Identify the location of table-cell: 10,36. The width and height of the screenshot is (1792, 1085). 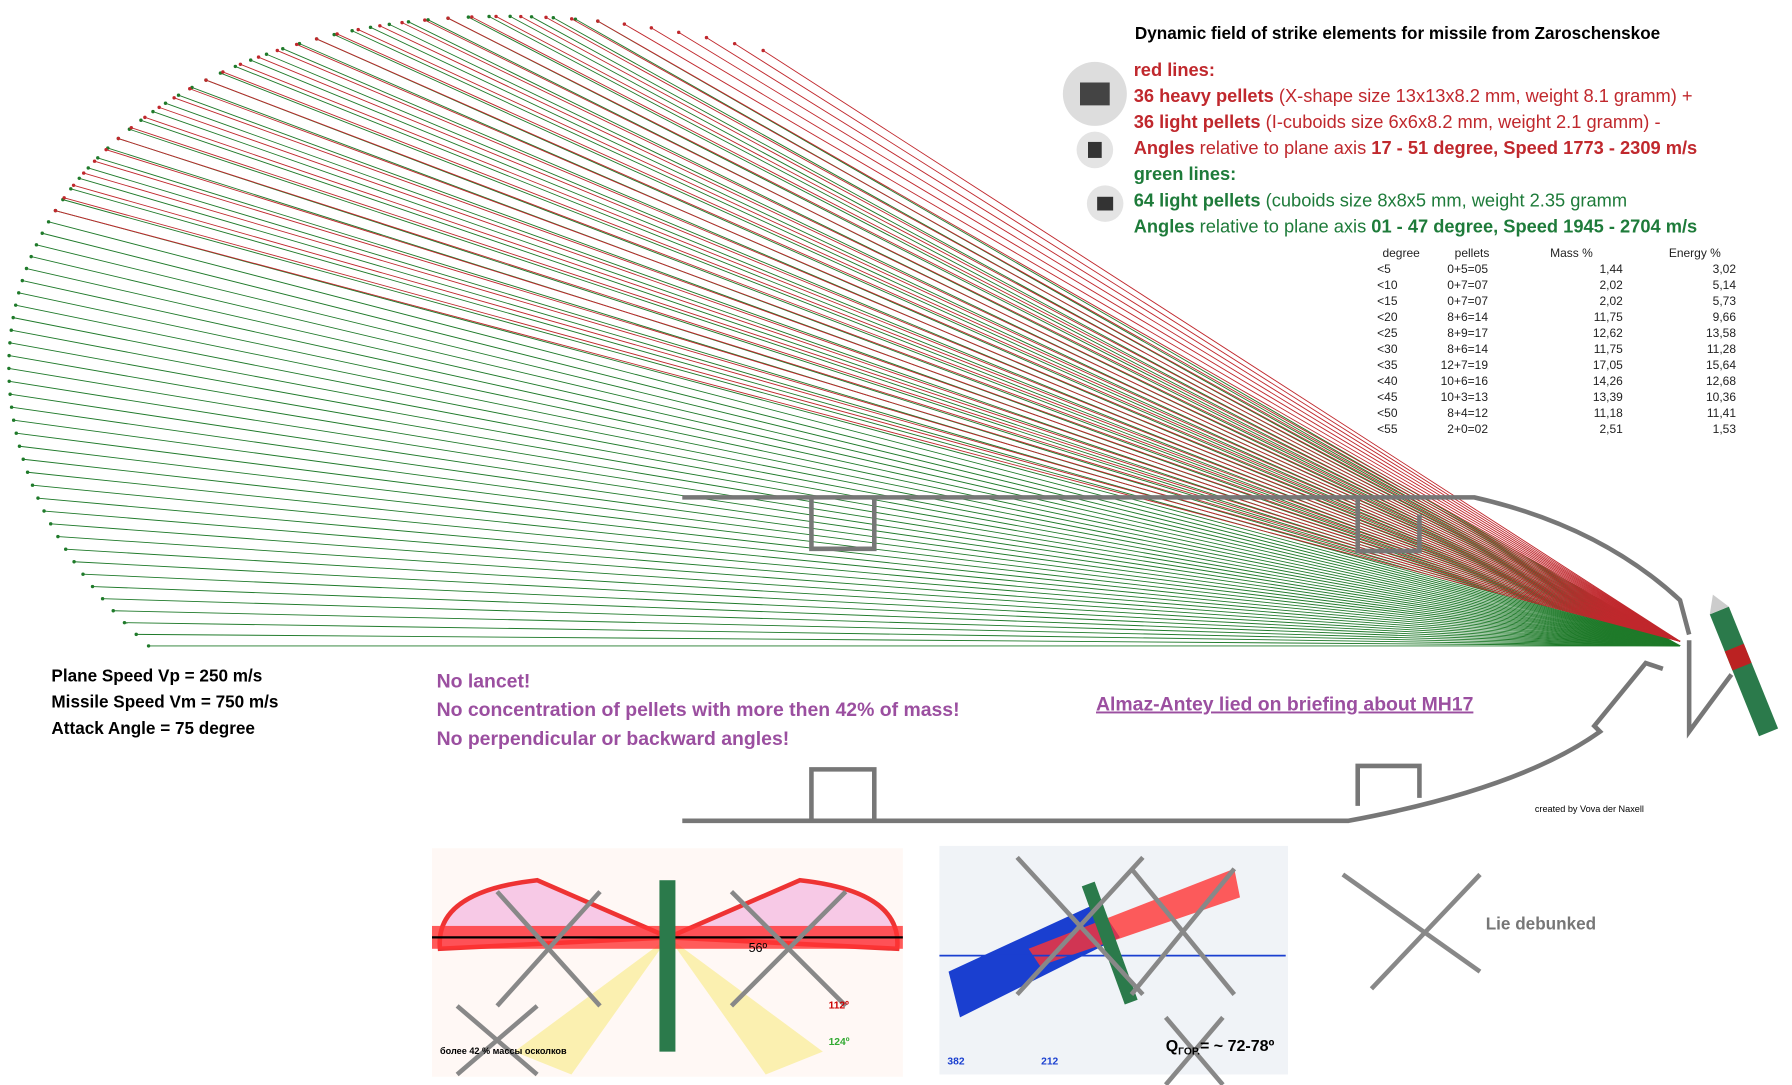
(1721, 397).